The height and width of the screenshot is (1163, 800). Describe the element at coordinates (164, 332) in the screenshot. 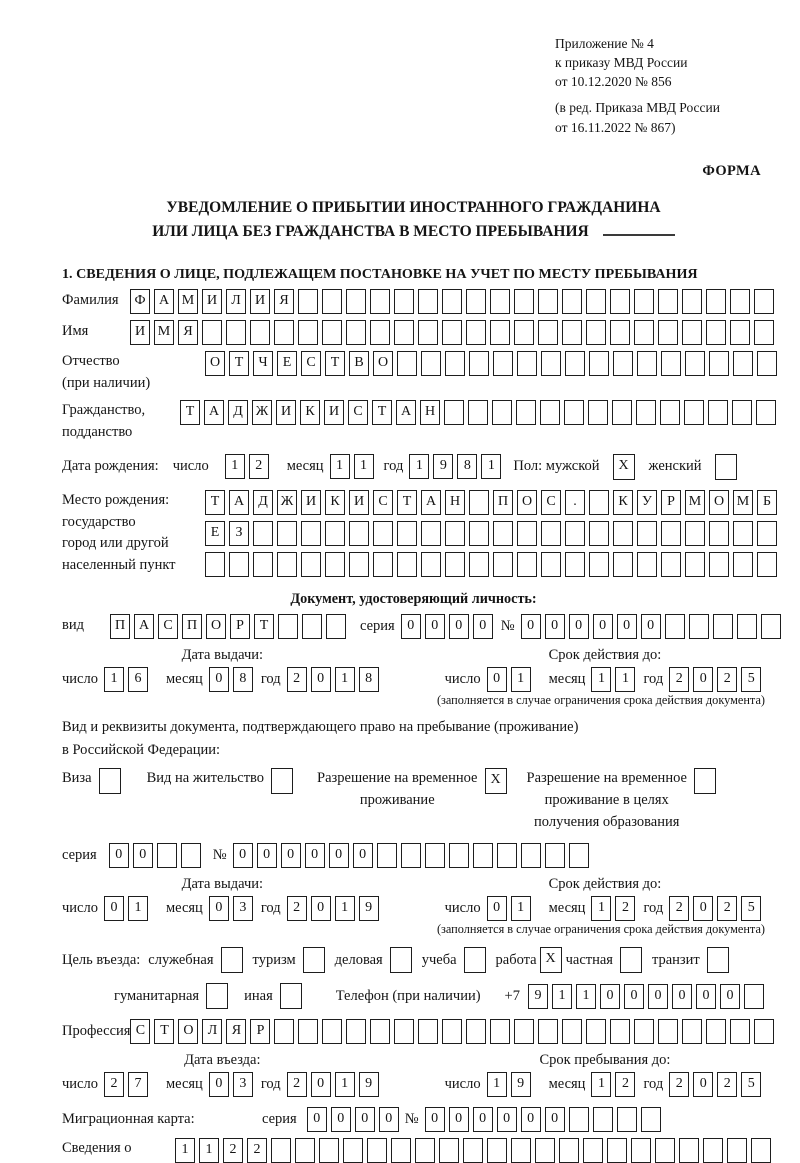

I see `char-cell: М` at that location.